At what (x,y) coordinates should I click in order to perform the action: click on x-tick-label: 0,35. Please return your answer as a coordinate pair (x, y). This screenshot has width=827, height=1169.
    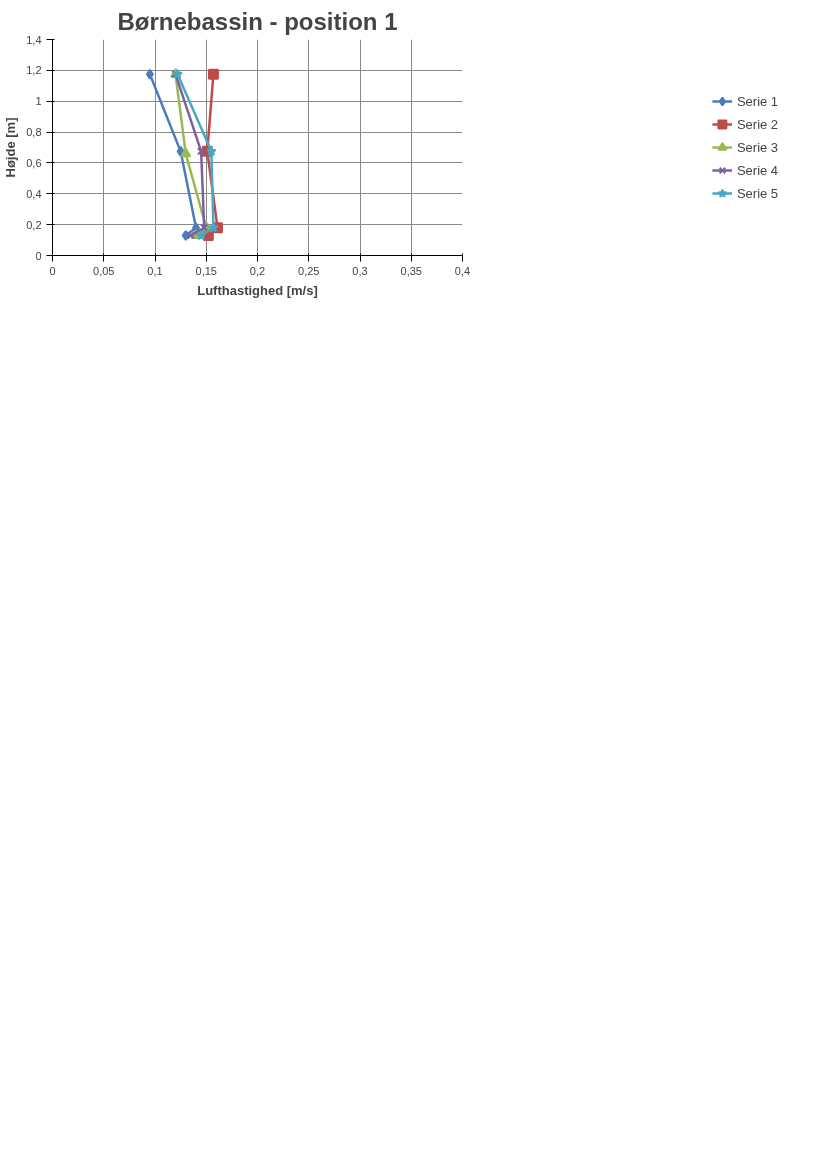
    Looking at the image, I should click on (411, 270).